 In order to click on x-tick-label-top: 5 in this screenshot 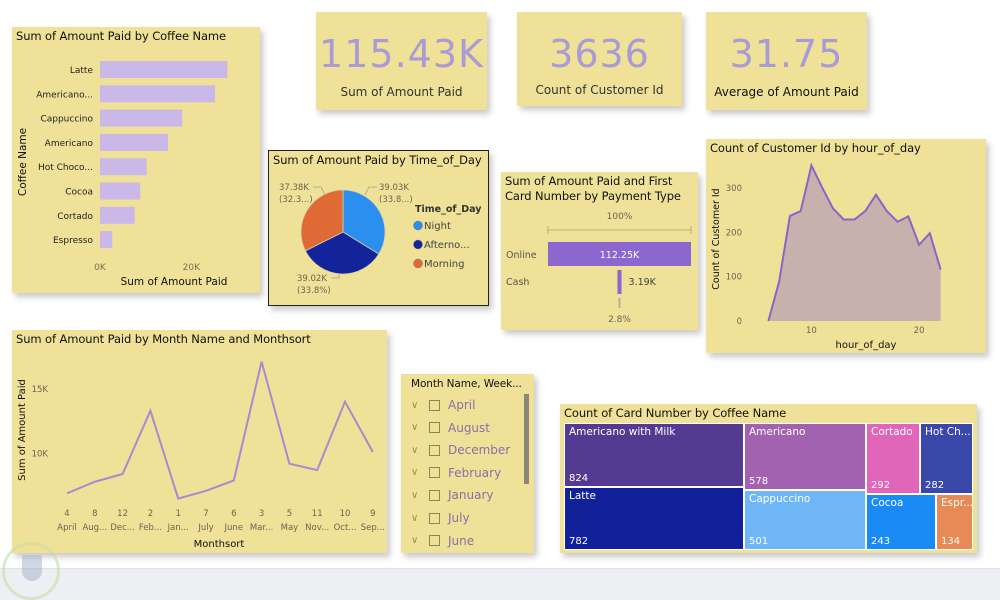, I will do `click(289, 514)`.